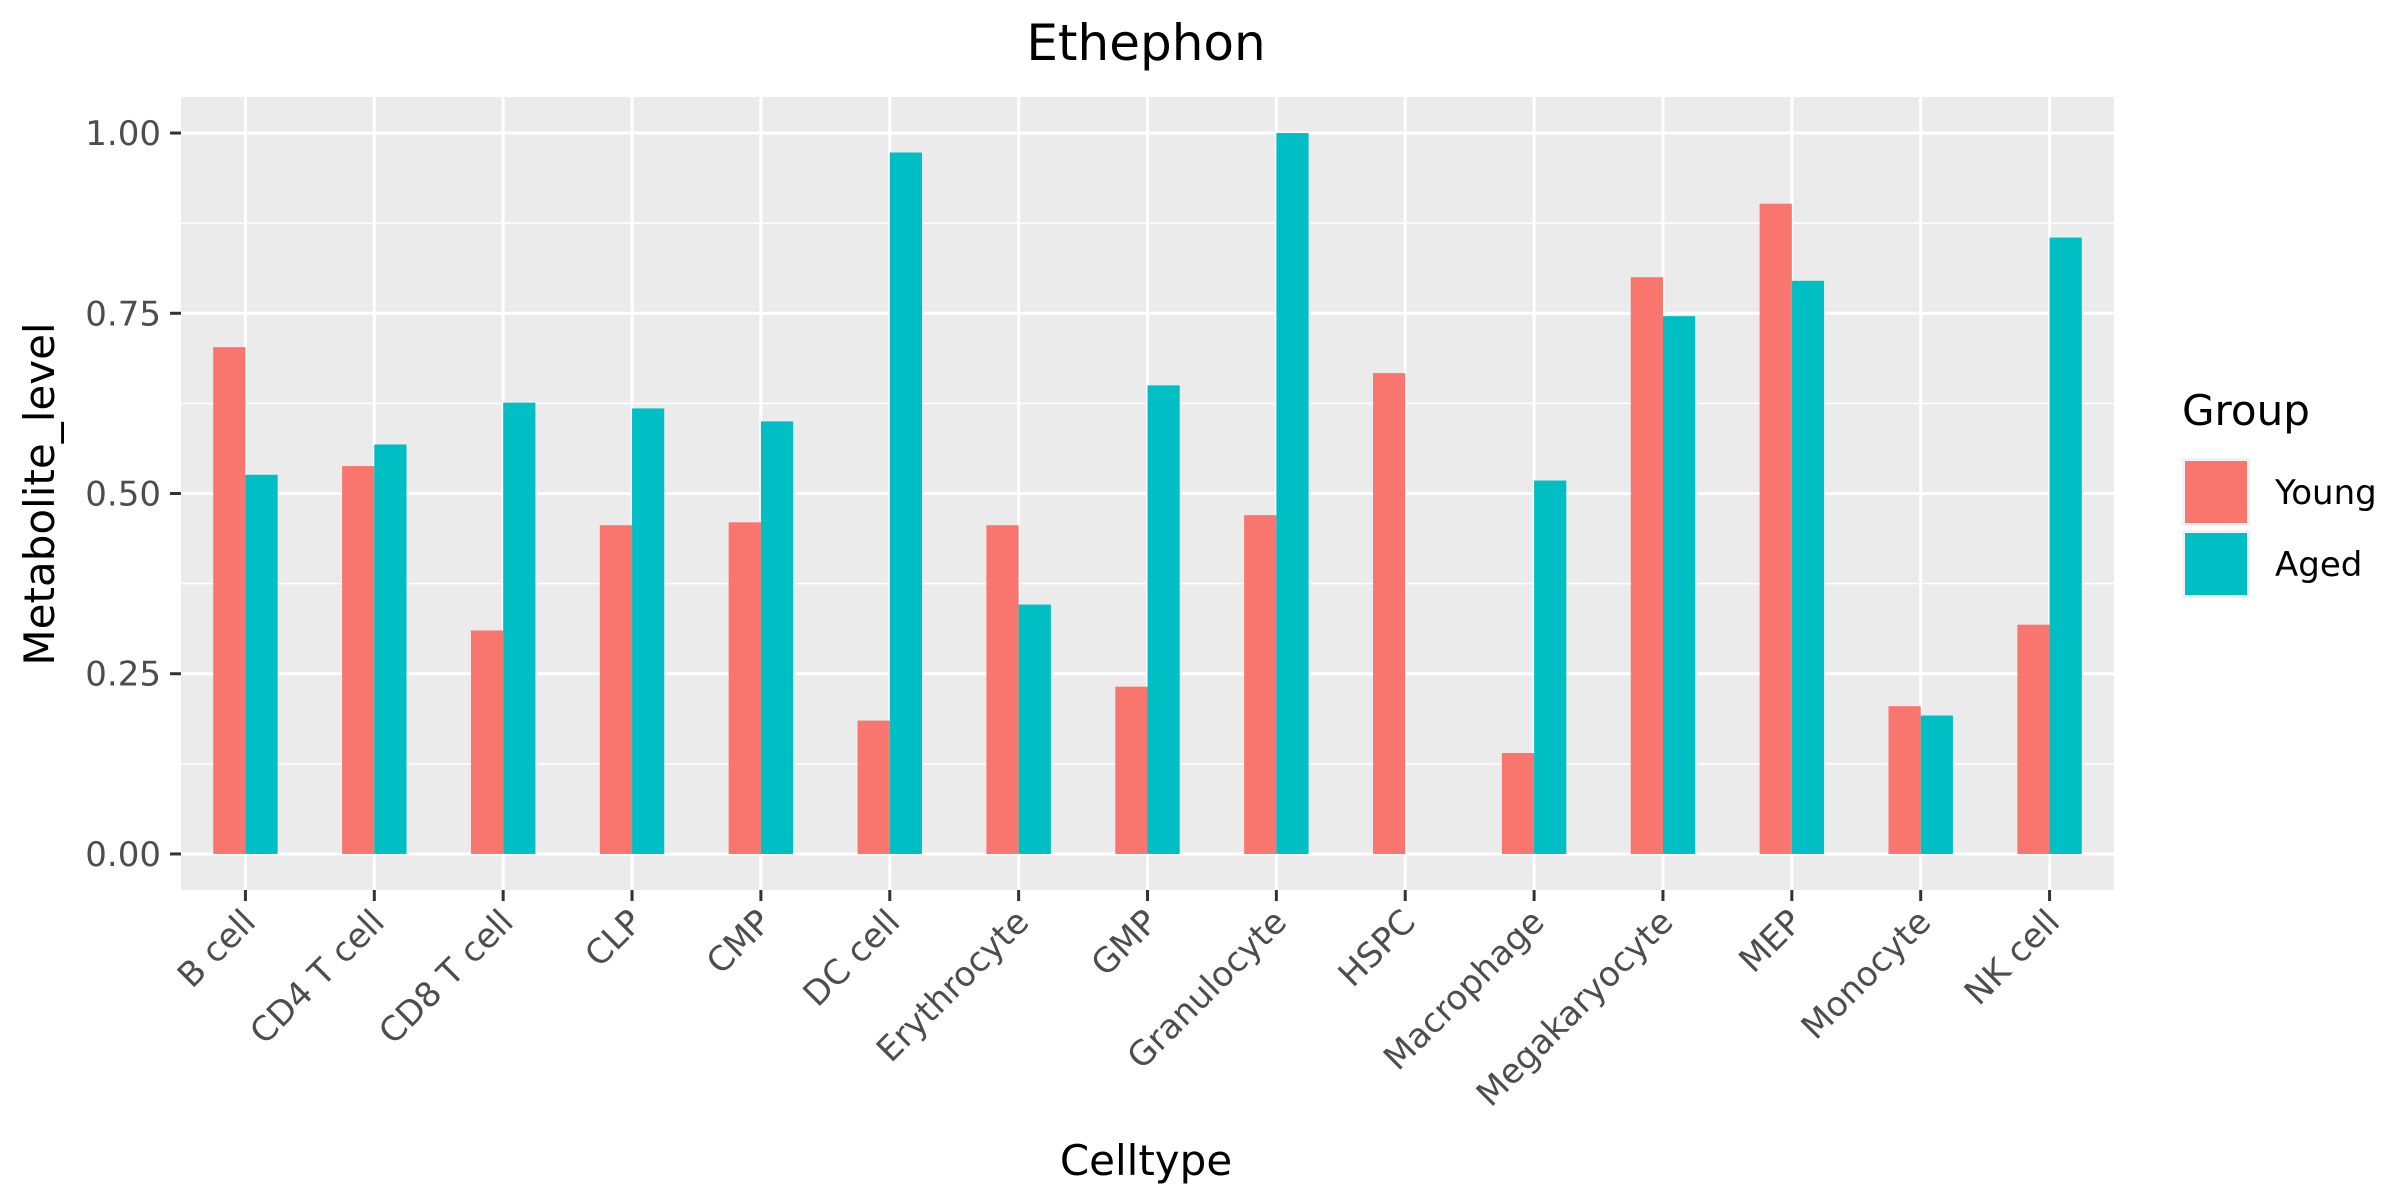 The height and width of the screenshot is (1200, 2400). Describe the element at coordinates (123, 855) in the screenshot. I see `y-tick-label: 0.00` at that location.